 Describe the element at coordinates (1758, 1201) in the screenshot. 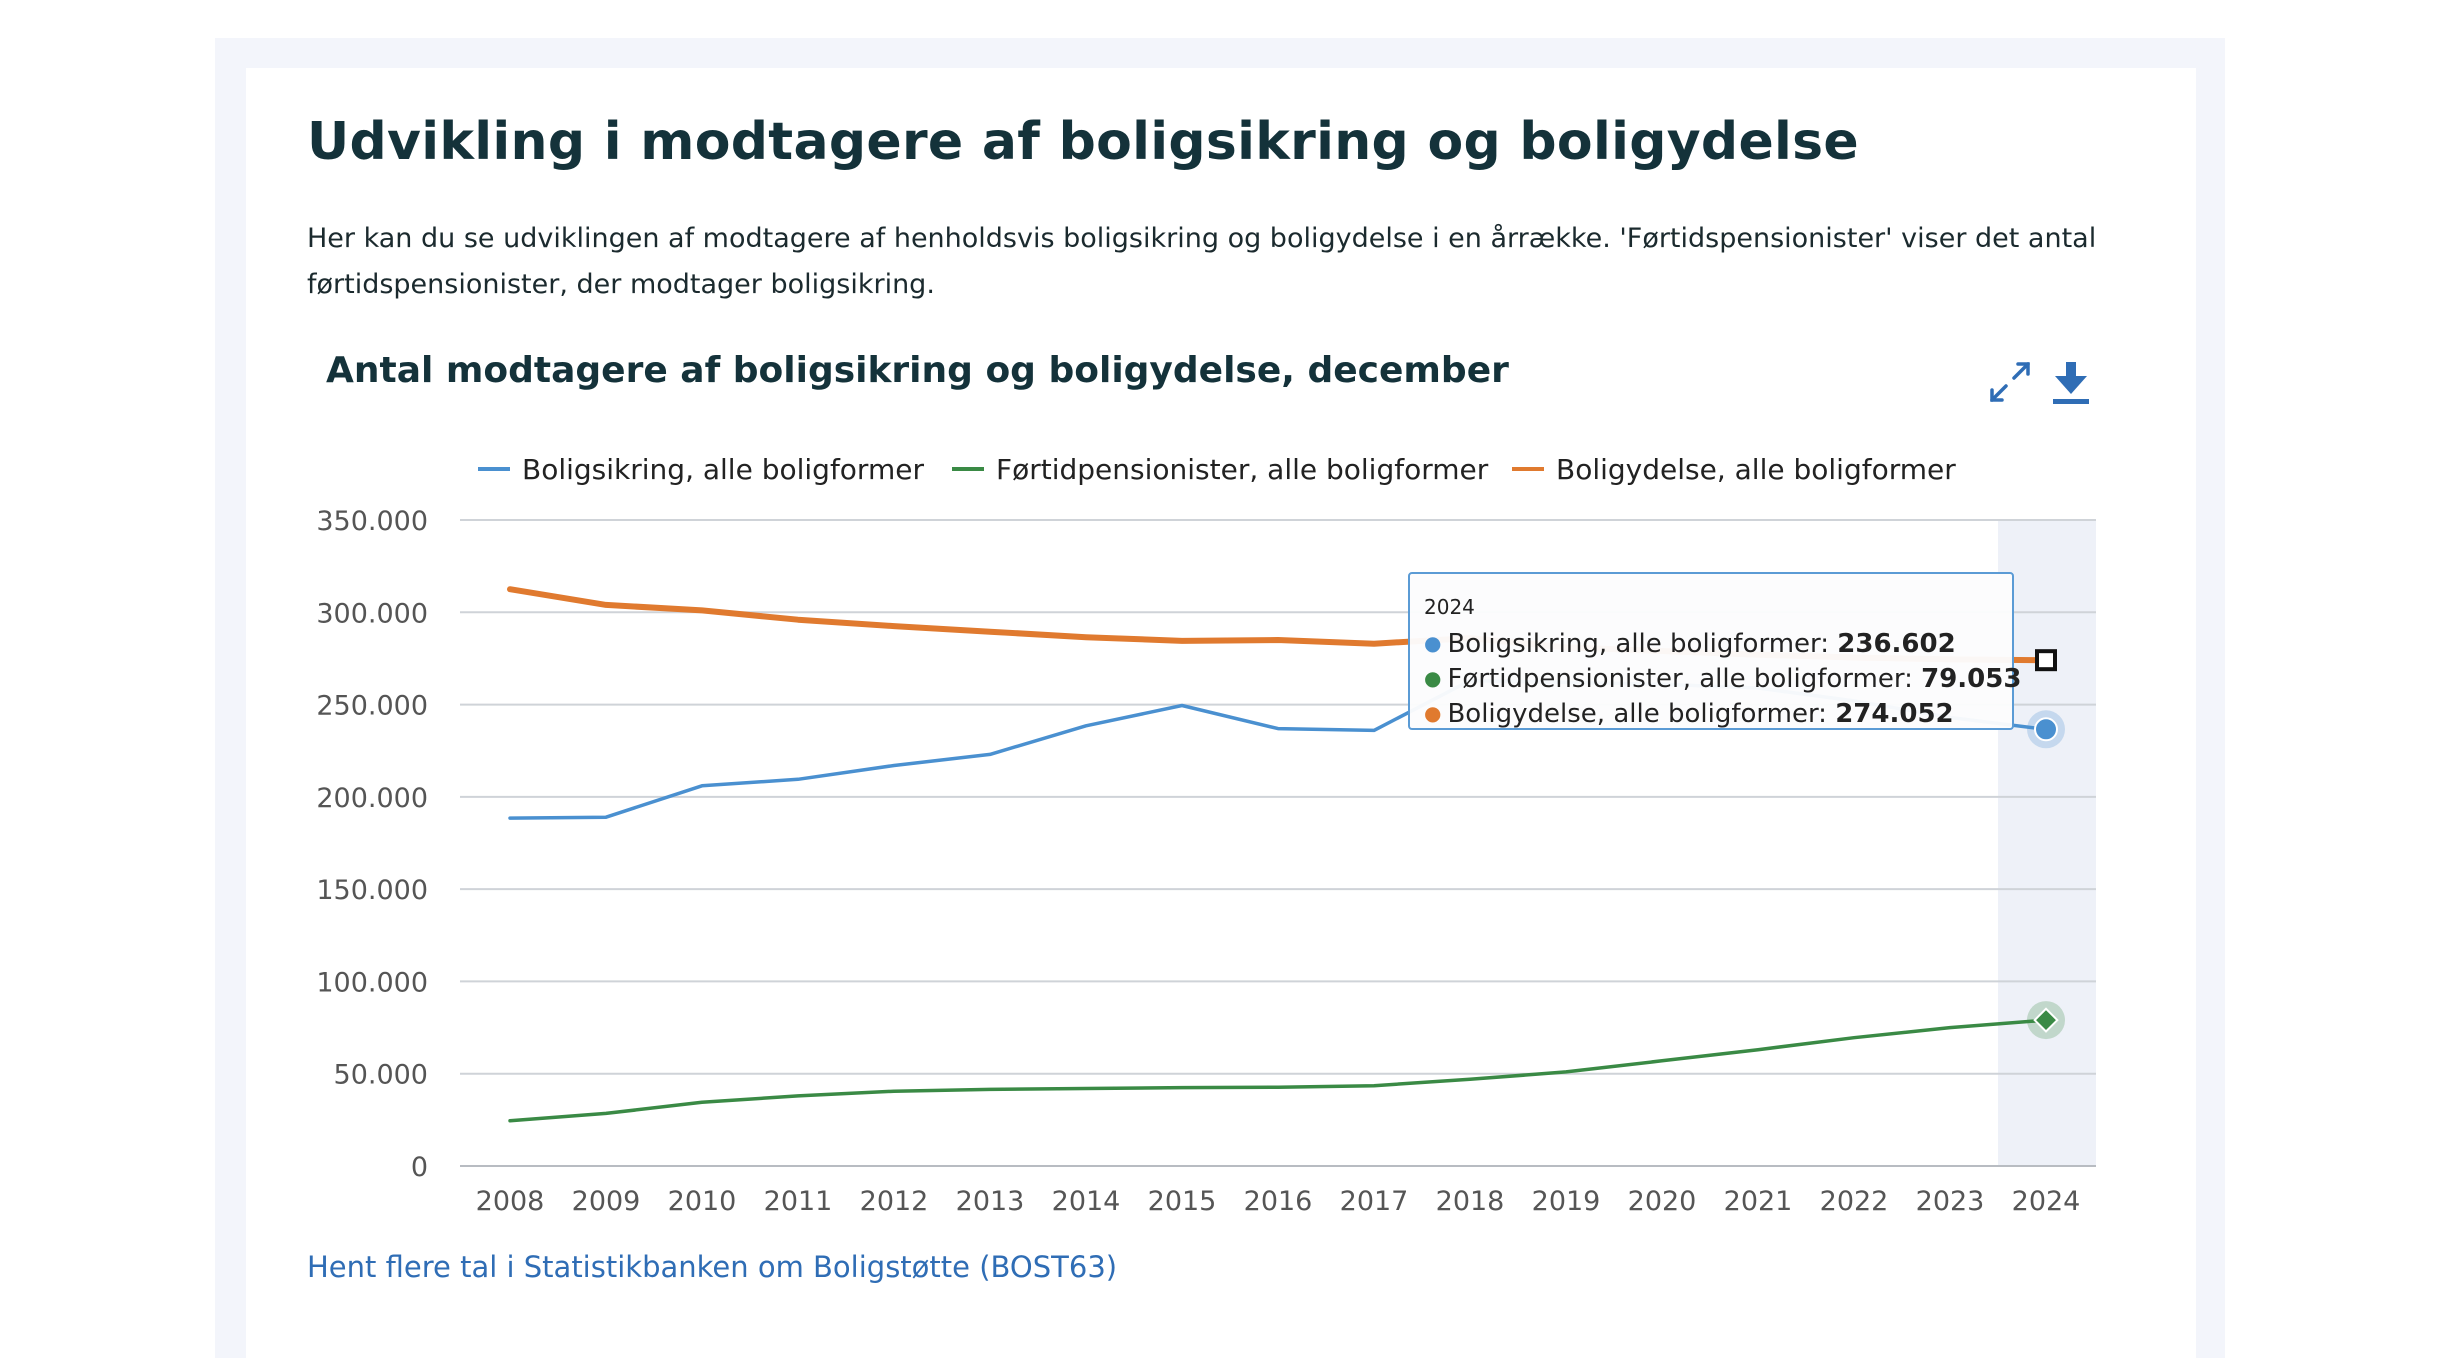

I see `x-tick-label: 2021` at that location.